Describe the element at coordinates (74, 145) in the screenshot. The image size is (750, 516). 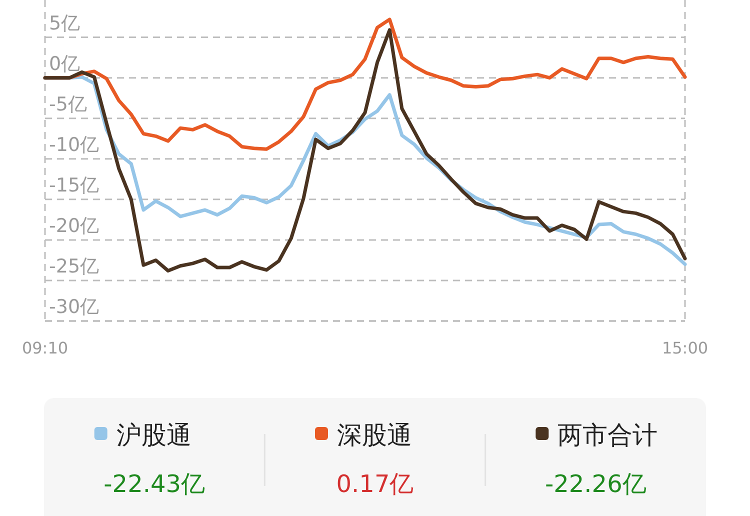
I see `y-tick-label: -10亿` at that location.